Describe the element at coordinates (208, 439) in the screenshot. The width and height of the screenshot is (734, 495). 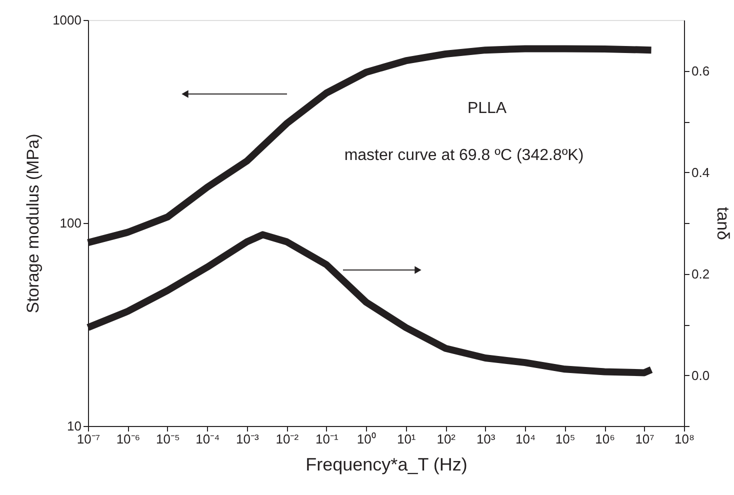
I see `x-tick-label: 10⁻⁴` at that location.